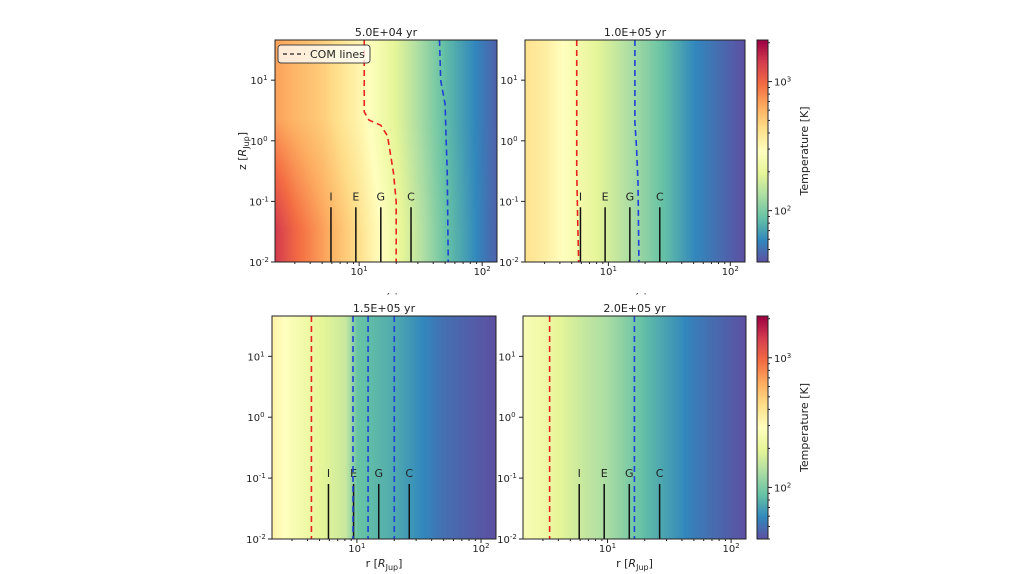 The image size is (1024, 574). Describe the element at coordinates (634, 308) in the screenshot. I see `panel-title: 2.0E+05 yr` at that location.